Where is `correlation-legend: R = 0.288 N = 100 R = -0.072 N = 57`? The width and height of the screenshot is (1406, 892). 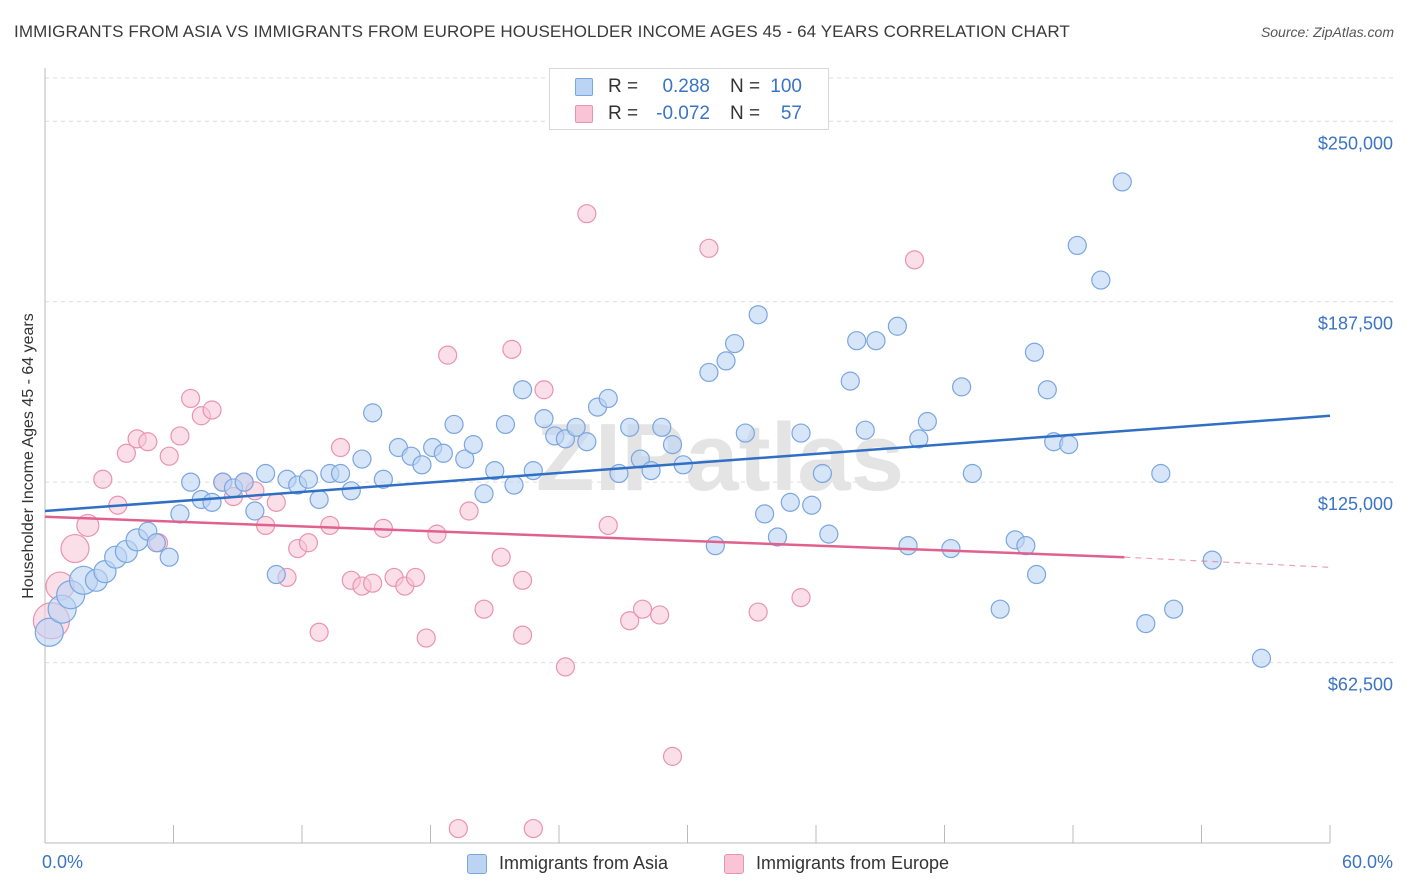 correlation-legend: R = 0.288 N = 100 R = -0.072 N = 57 is located at coordinates (689, 99).